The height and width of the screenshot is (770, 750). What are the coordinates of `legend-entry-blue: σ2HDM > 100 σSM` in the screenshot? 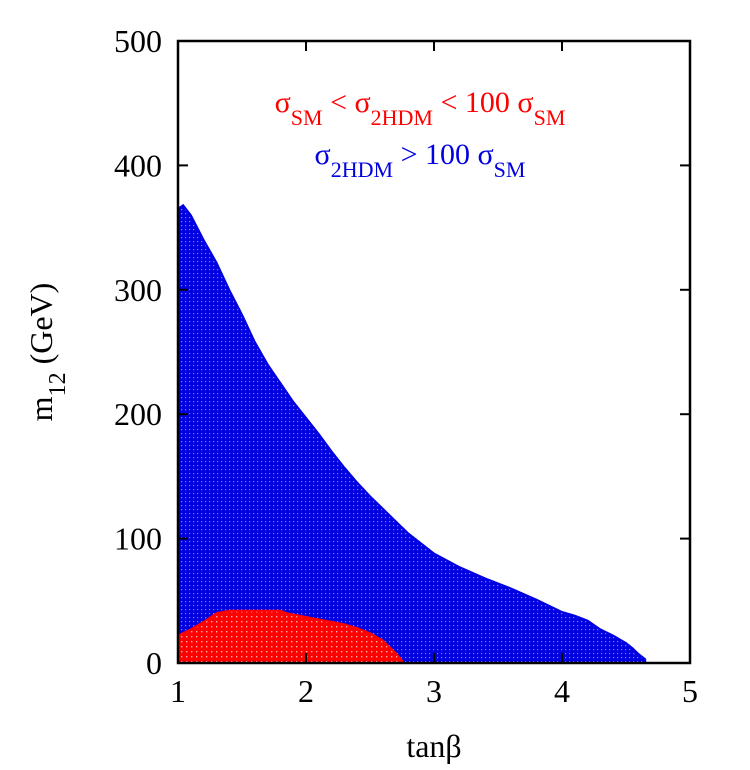 It's located at (420, 160).